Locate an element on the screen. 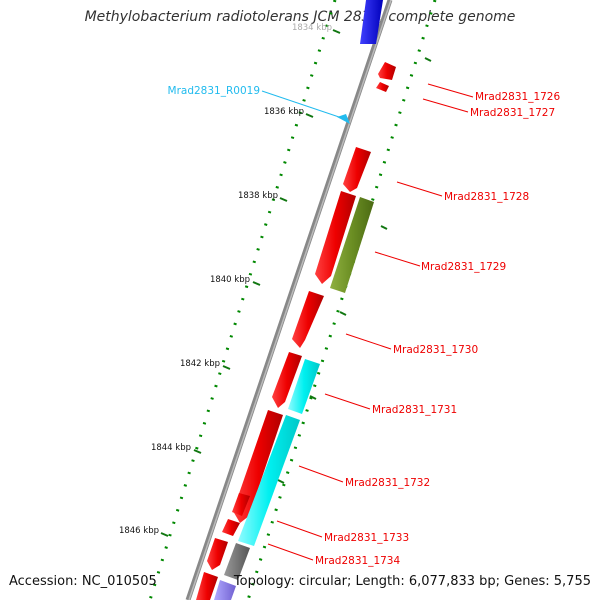  gene-label-1729: Mrad2831_1729 is located at coordinates (463, 267).